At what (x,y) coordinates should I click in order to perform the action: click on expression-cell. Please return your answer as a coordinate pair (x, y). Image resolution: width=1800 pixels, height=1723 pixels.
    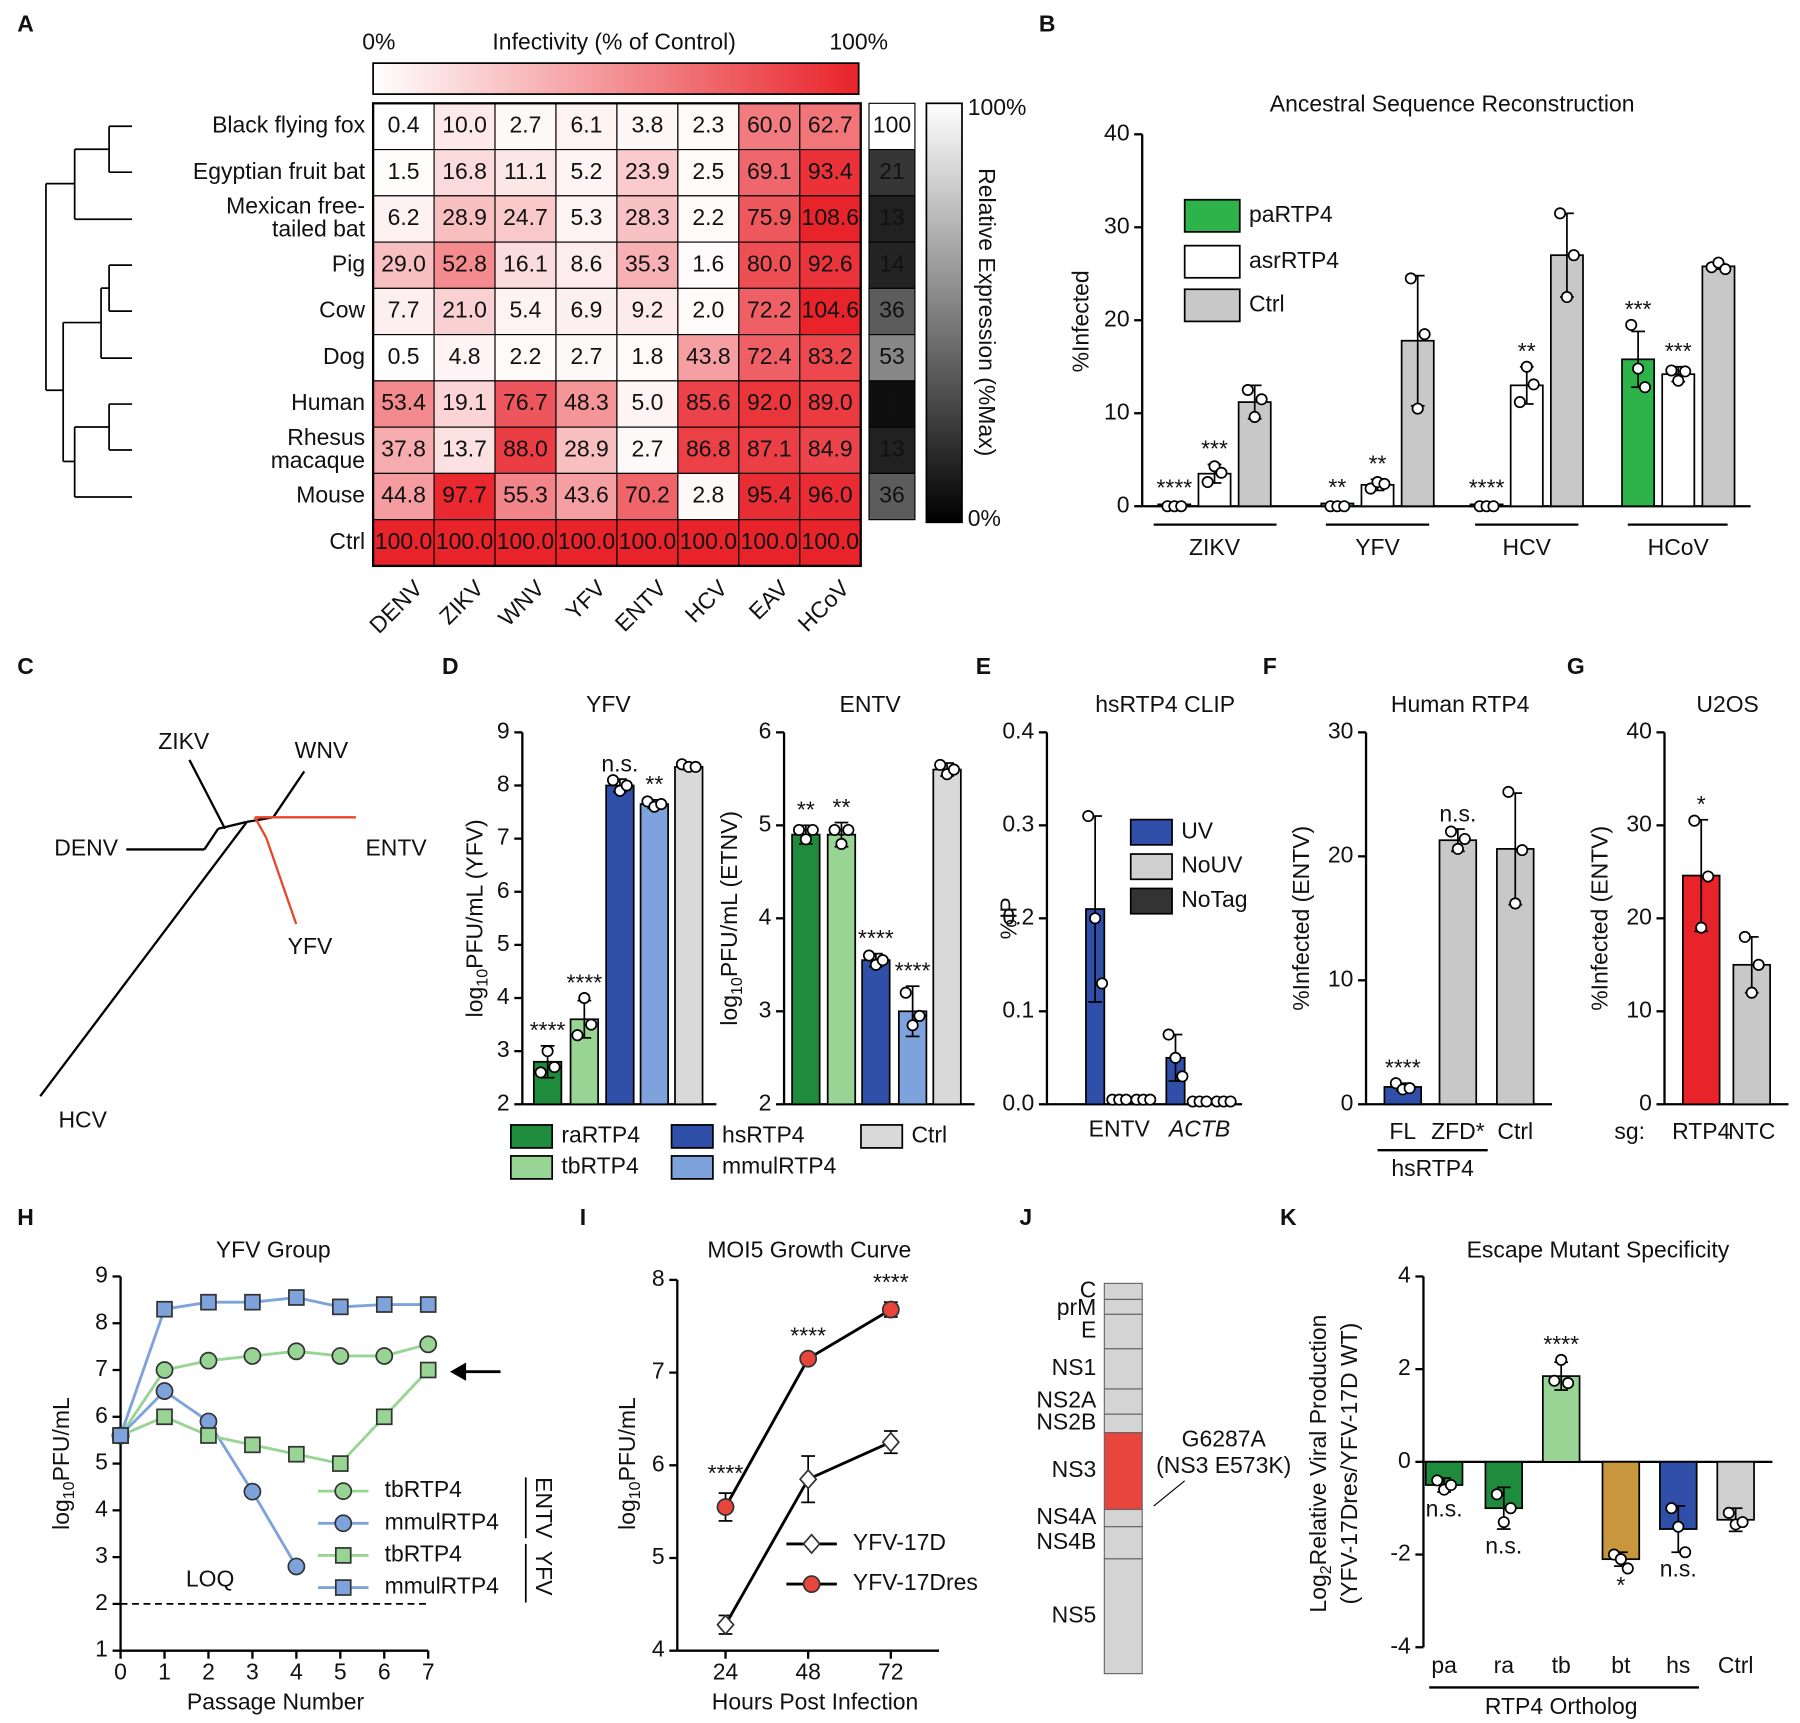
    Looking at the image, I should click on (892, 126).